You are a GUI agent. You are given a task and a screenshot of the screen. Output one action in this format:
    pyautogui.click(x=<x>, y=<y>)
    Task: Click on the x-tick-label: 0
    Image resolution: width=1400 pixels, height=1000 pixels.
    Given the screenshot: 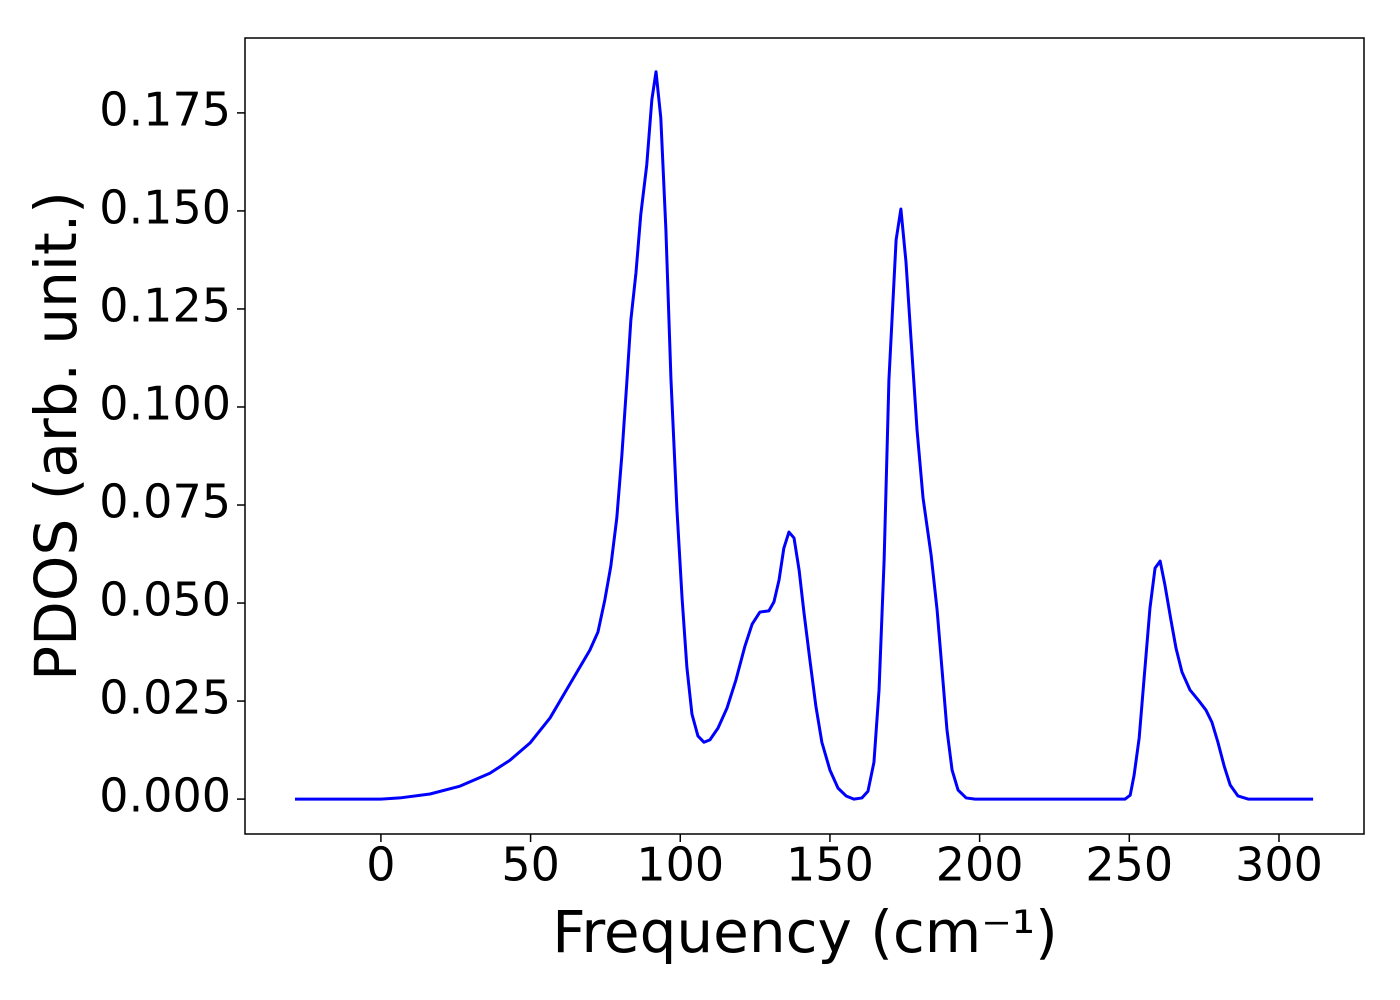 What is the action you would take?
    pyautogui.click(x=380, y=865)
    